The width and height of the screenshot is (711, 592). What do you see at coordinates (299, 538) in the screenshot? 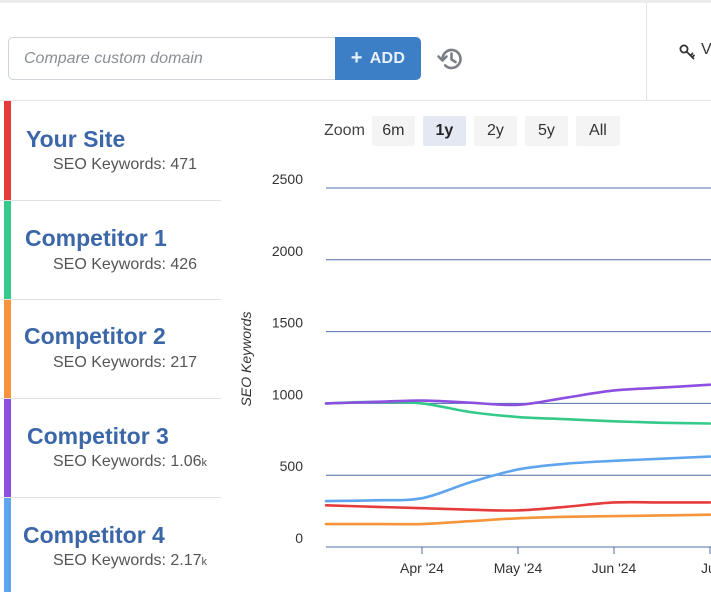
I see `y-tick-label: 0` at bounding box center [299, 538].